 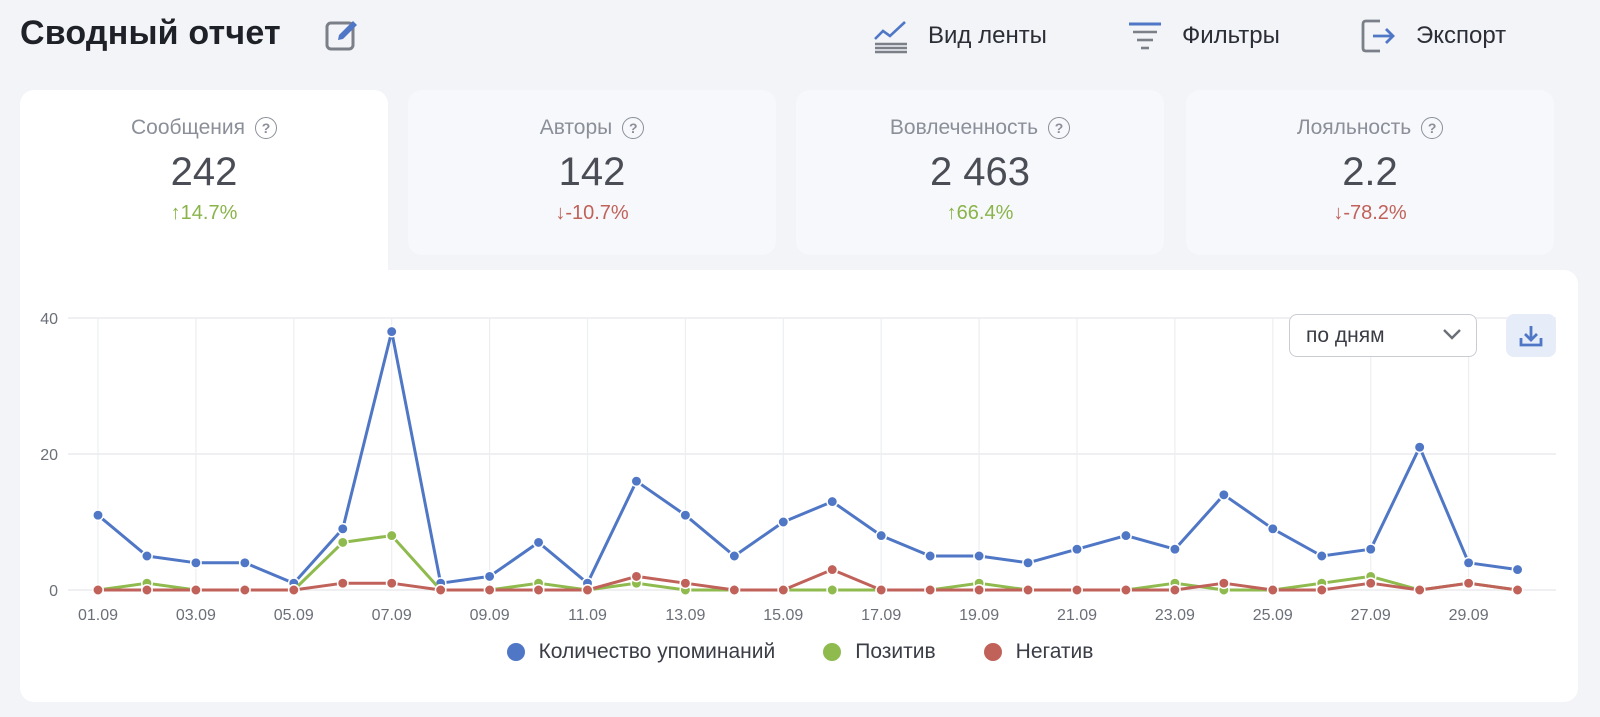 I want to click on download-icon, so click(x=1531, y=335).